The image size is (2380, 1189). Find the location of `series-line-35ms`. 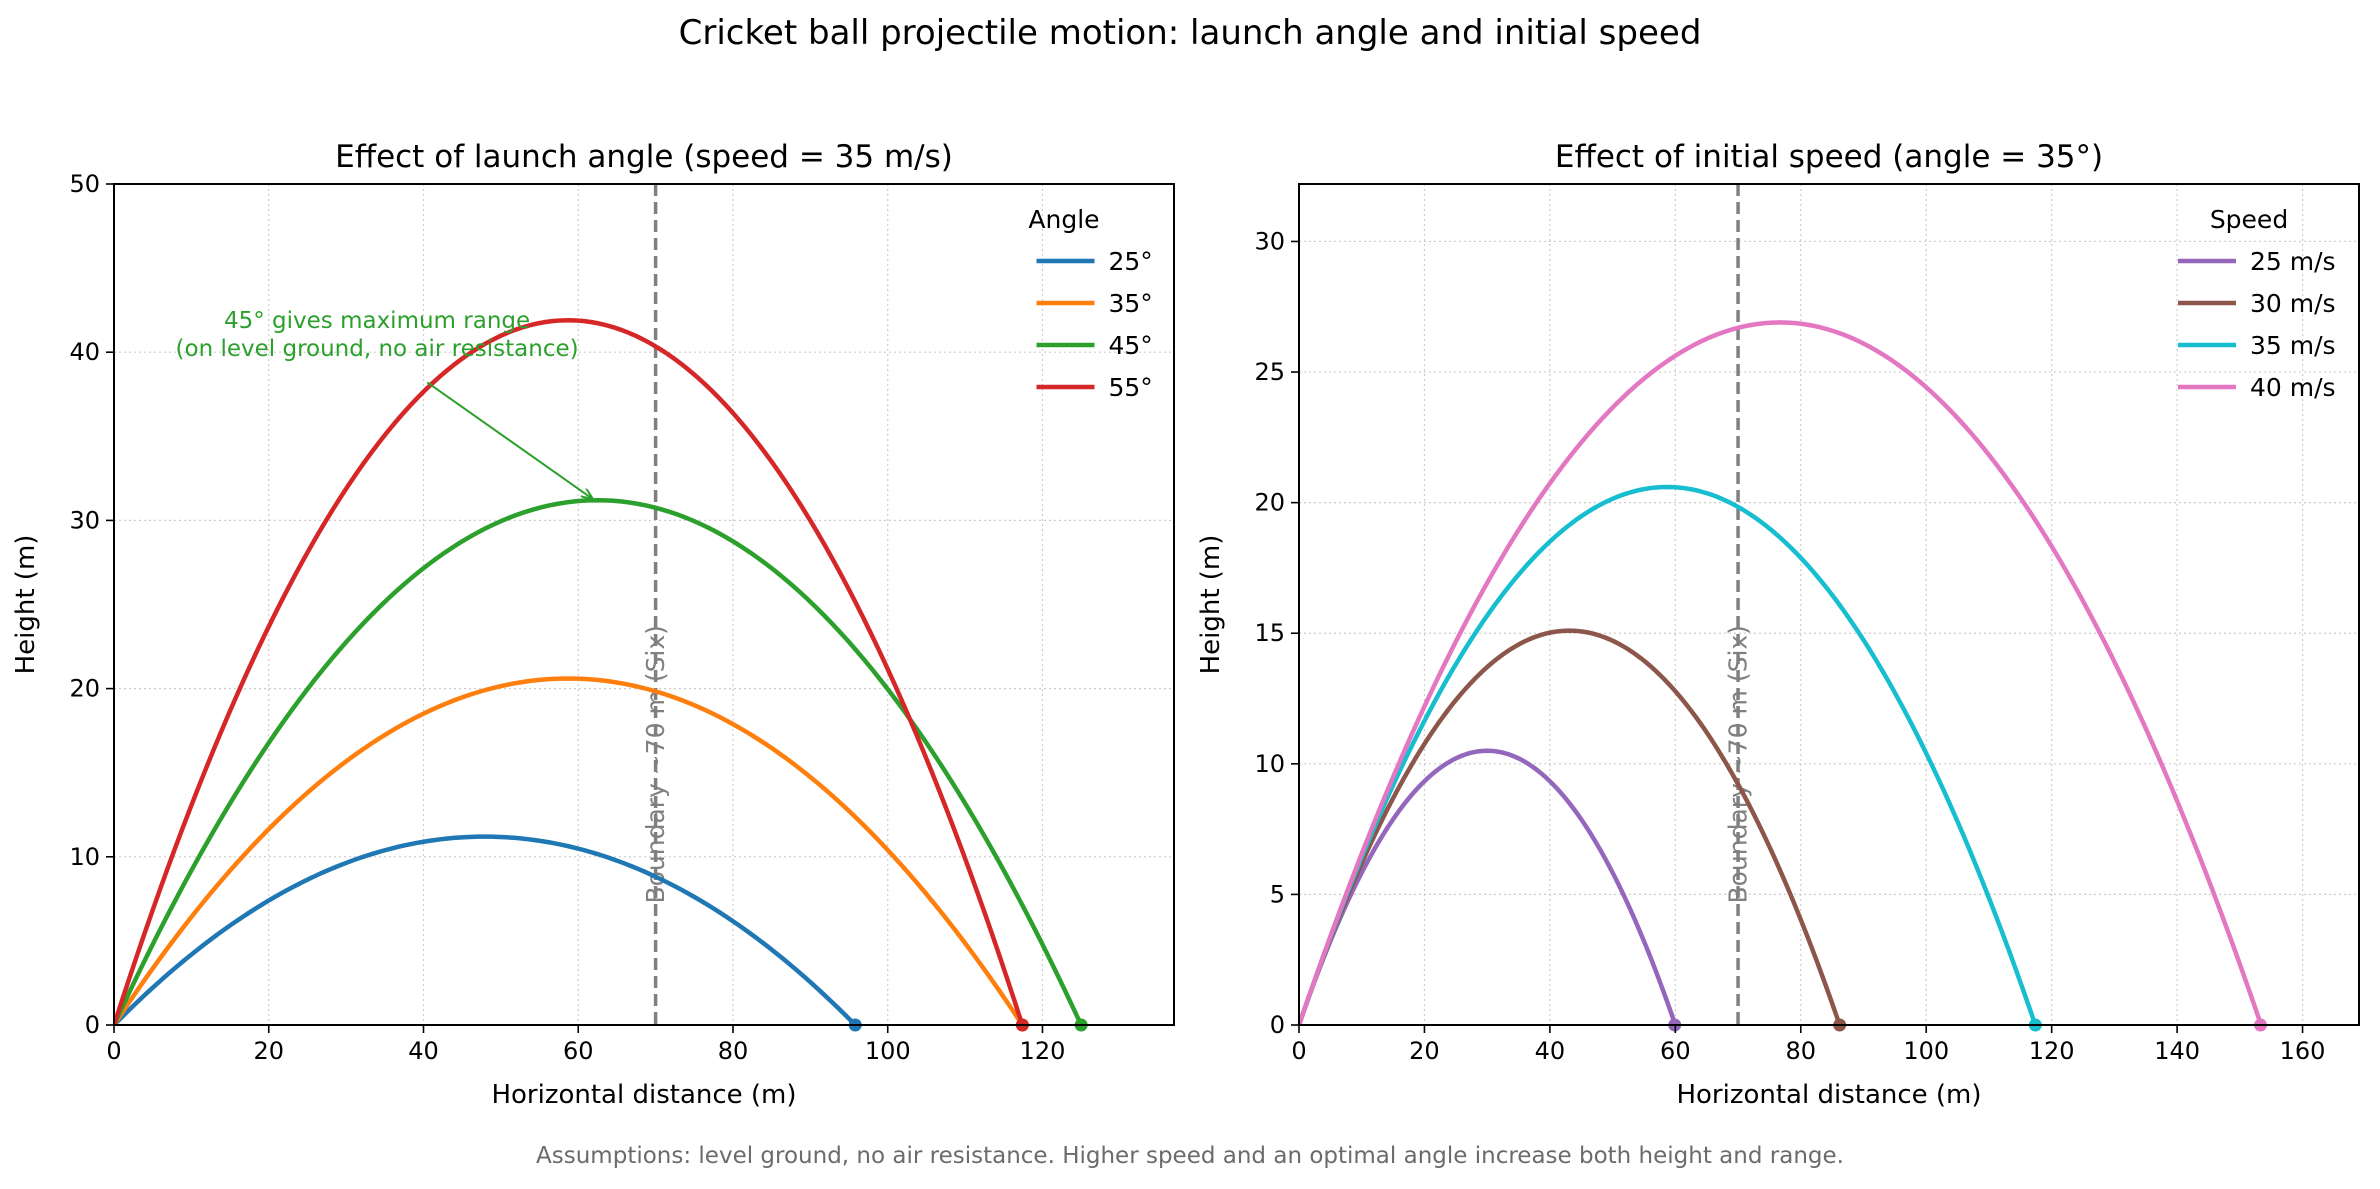

series-line-35ms is located at coordinates (1668, 754).